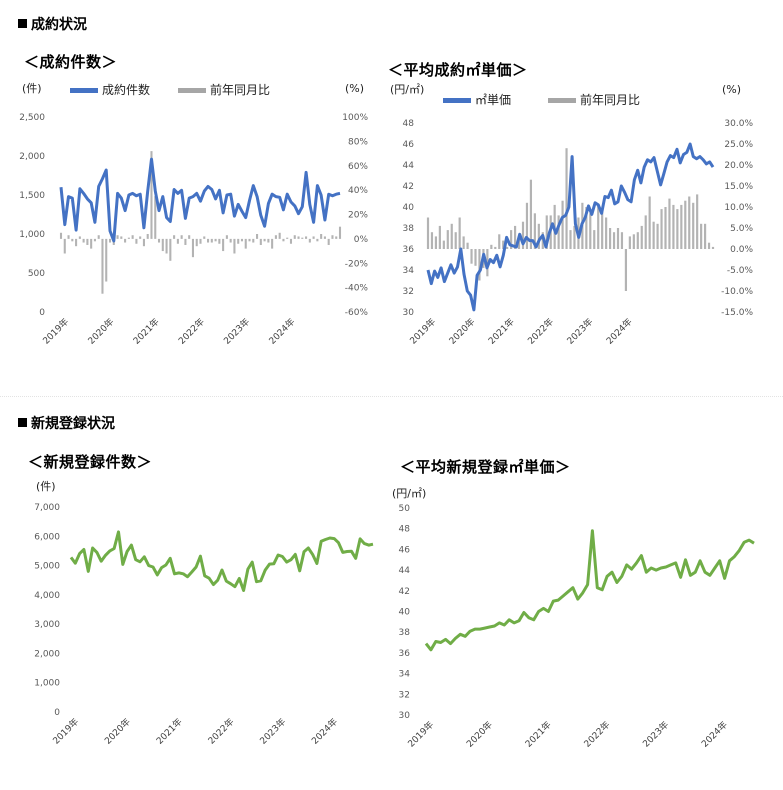  I want to click on y-tick-label-right: 40%, so click(358, 191).